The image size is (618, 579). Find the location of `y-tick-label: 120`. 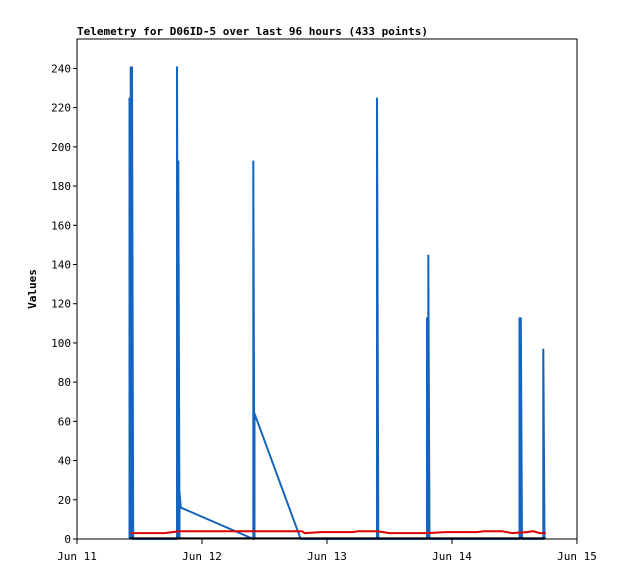

y-tick-label: 120 is located at coordinates (61, 304).